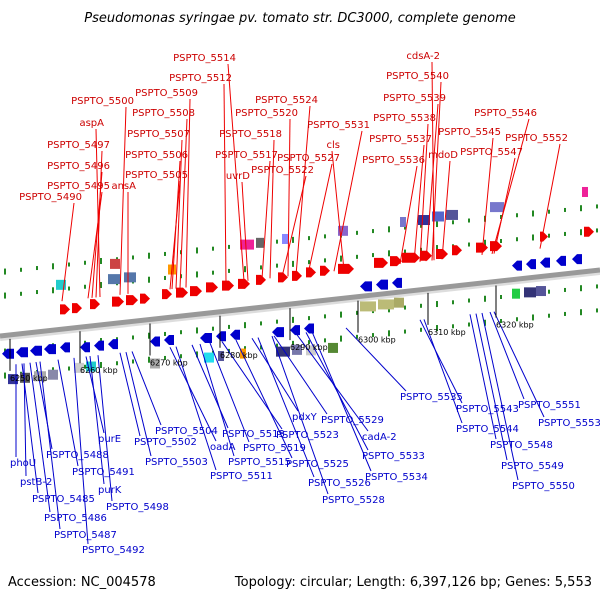  I want to click on forward-gene-label: PSPTO_5517, so click(246, 155).